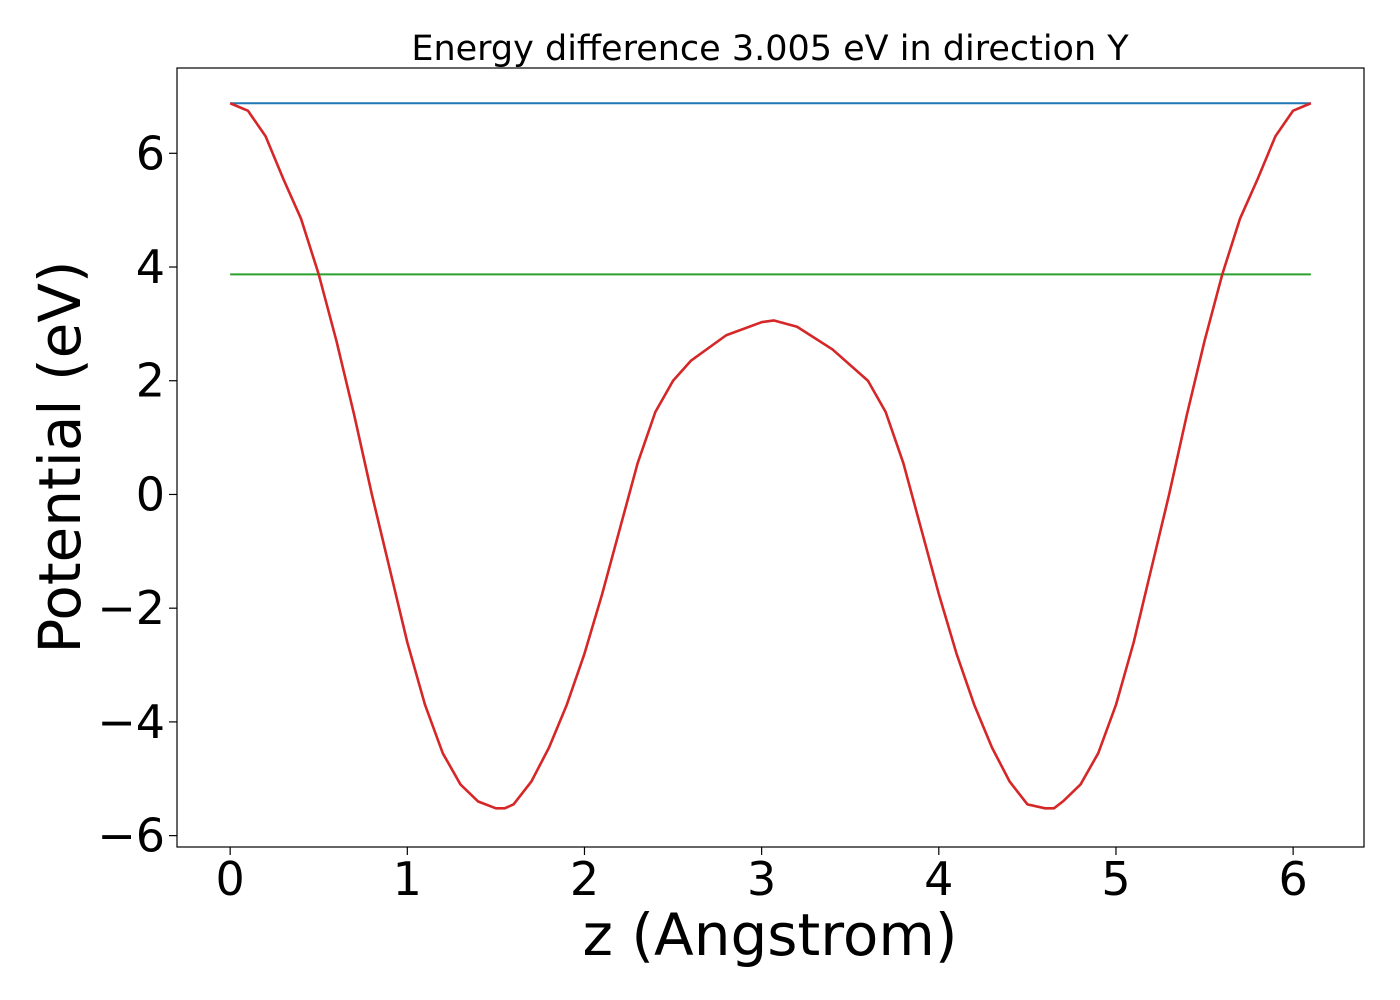 This screenshot has width=1400, height=1000. Describe the element at coordinates (938, 879) in the screenshot. I see `x-tick-label: 4` at that location.